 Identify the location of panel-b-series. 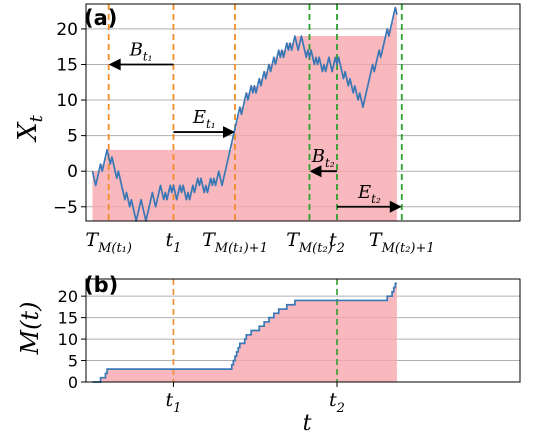
(244, 332).